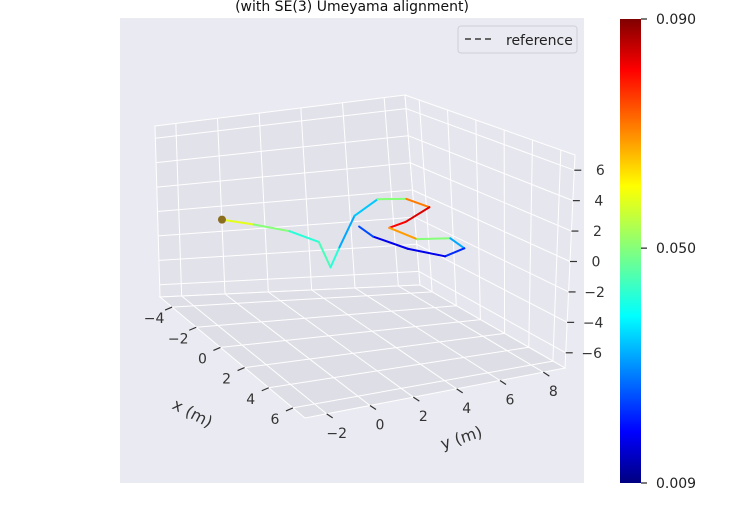 The image size is (753, 505). I want to click on x-tick-label: −2, so click(178, 339).